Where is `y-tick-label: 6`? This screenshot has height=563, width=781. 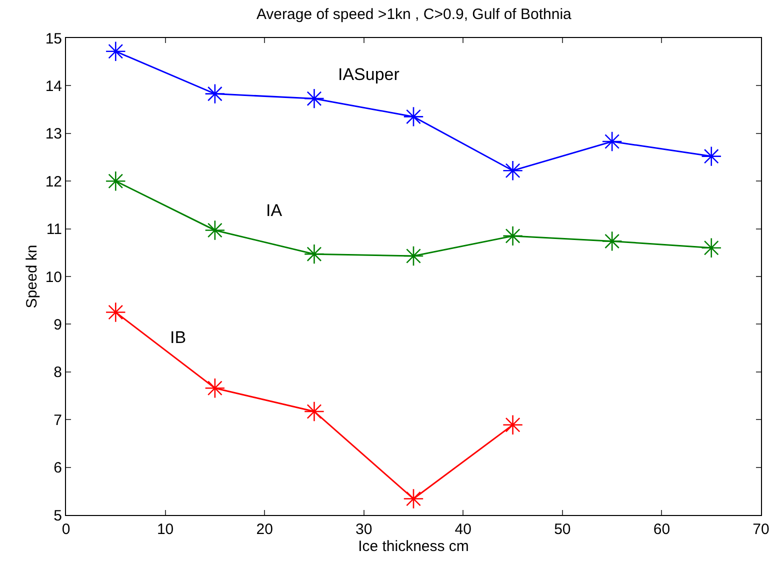
y-tick-label: 6 is located at coordinates (58, 468).